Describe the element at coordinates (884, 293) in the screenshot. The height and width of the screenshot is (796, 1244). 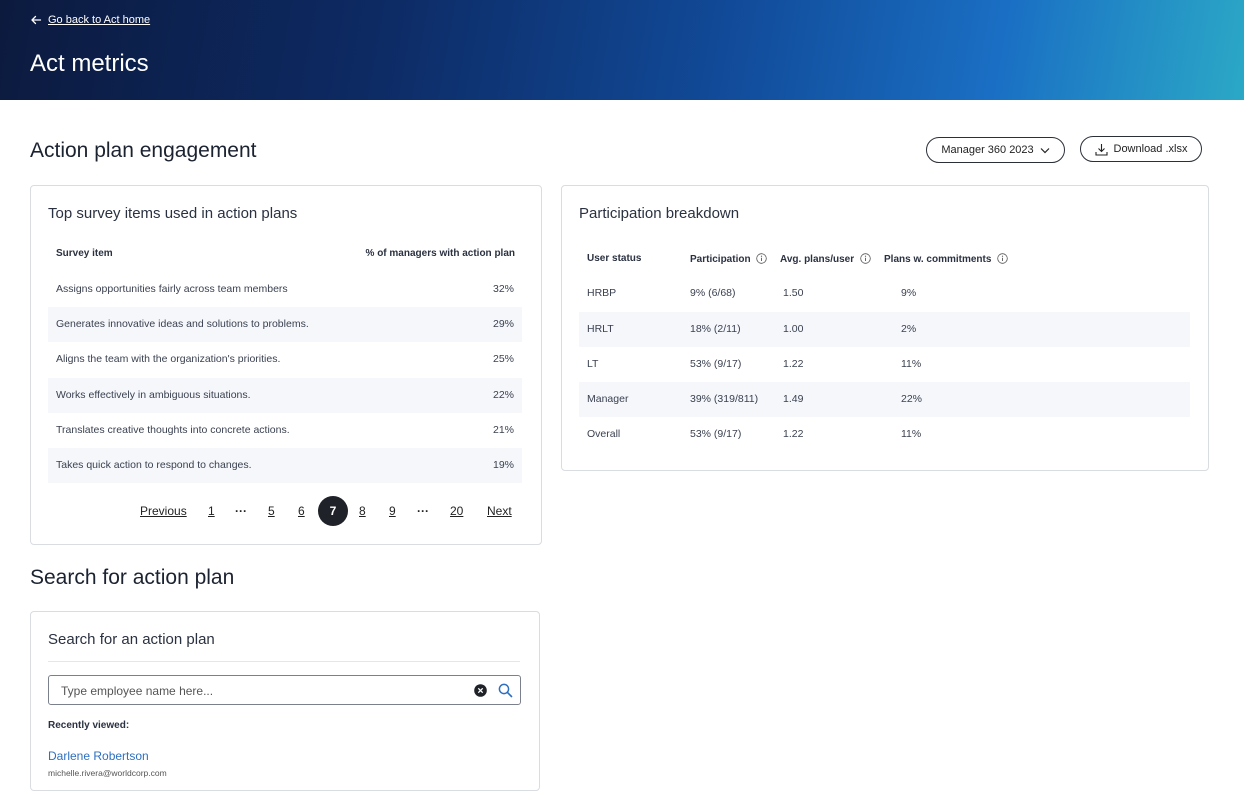
I see `table-row: HRBP 9% (6/68) 1.50 9%` at that location.